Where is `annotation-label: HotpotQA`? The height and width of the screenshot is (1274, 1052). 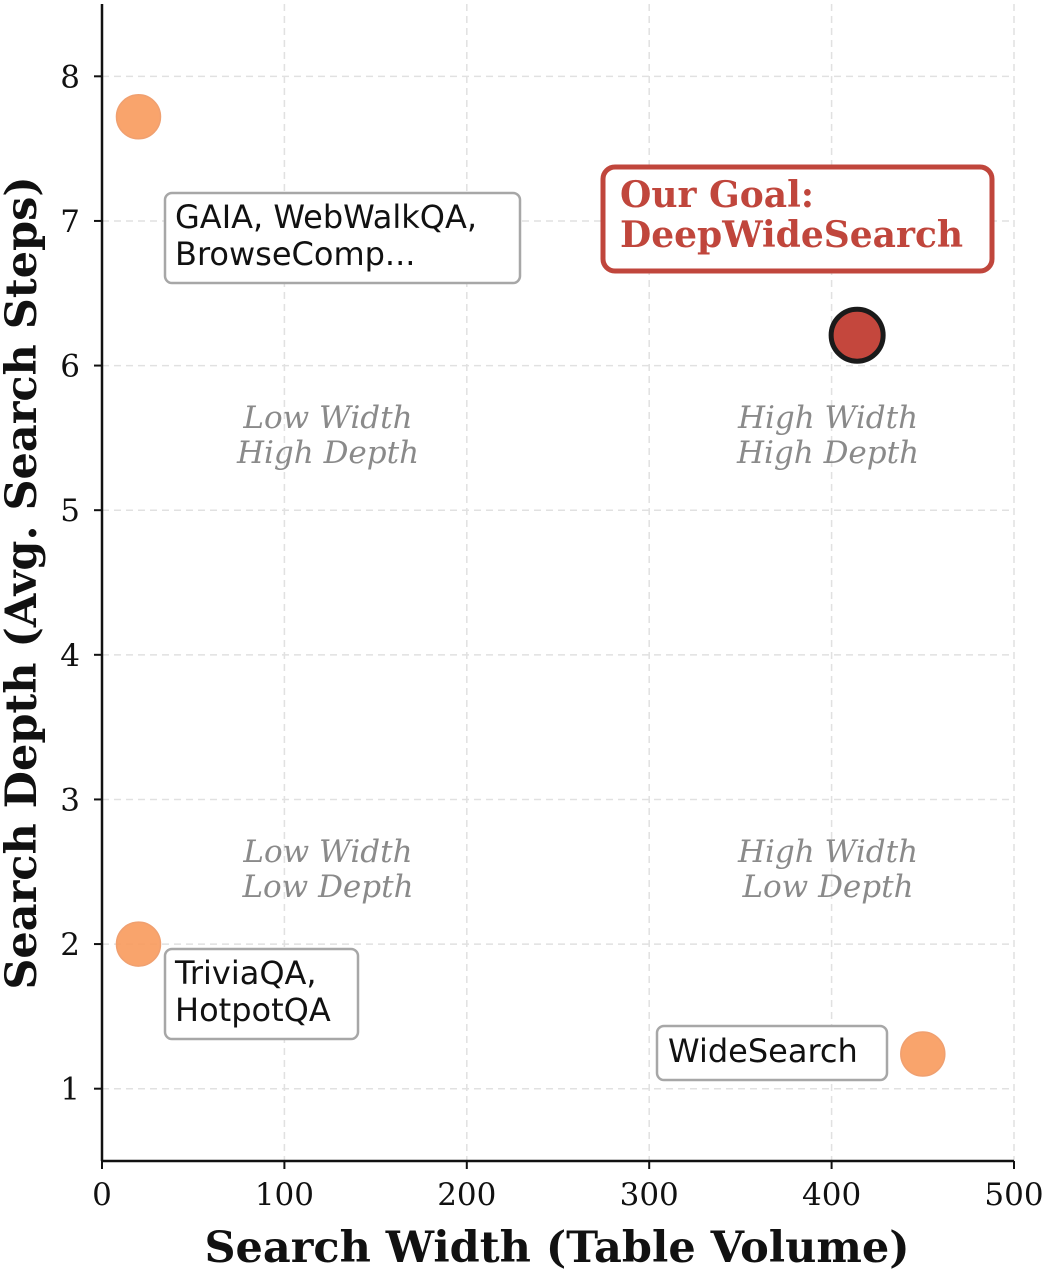 annotation-label: HotpotQA is located at coordinates (253, 1010).